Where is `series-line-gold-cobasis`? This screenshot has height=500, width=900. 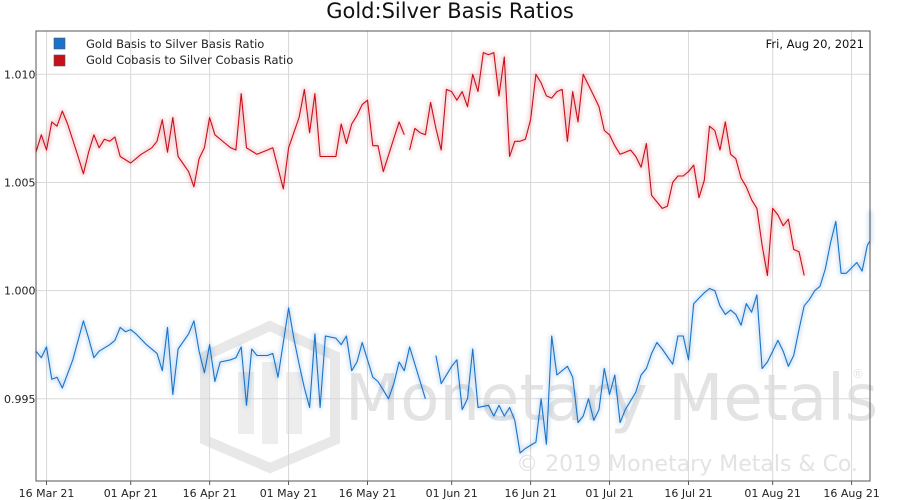 series-line-gold-cobasis is located at coordinates (220, 139).